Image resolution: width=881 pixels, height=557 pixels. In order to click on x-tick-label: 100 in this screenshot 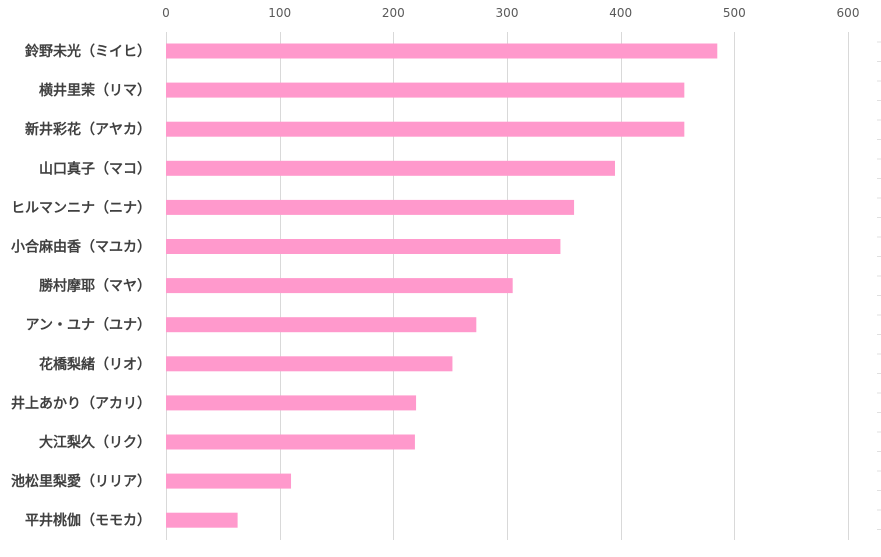, I will do `click(279, 13)`.